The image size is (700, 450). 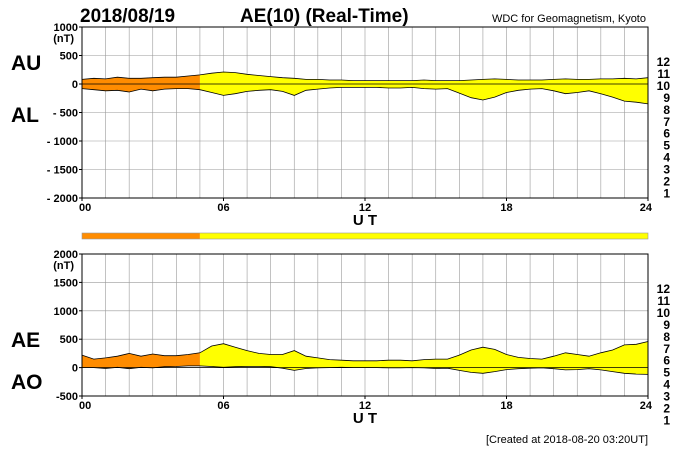 I want to click on series-label-al: AL, so click(x=25, y=115).